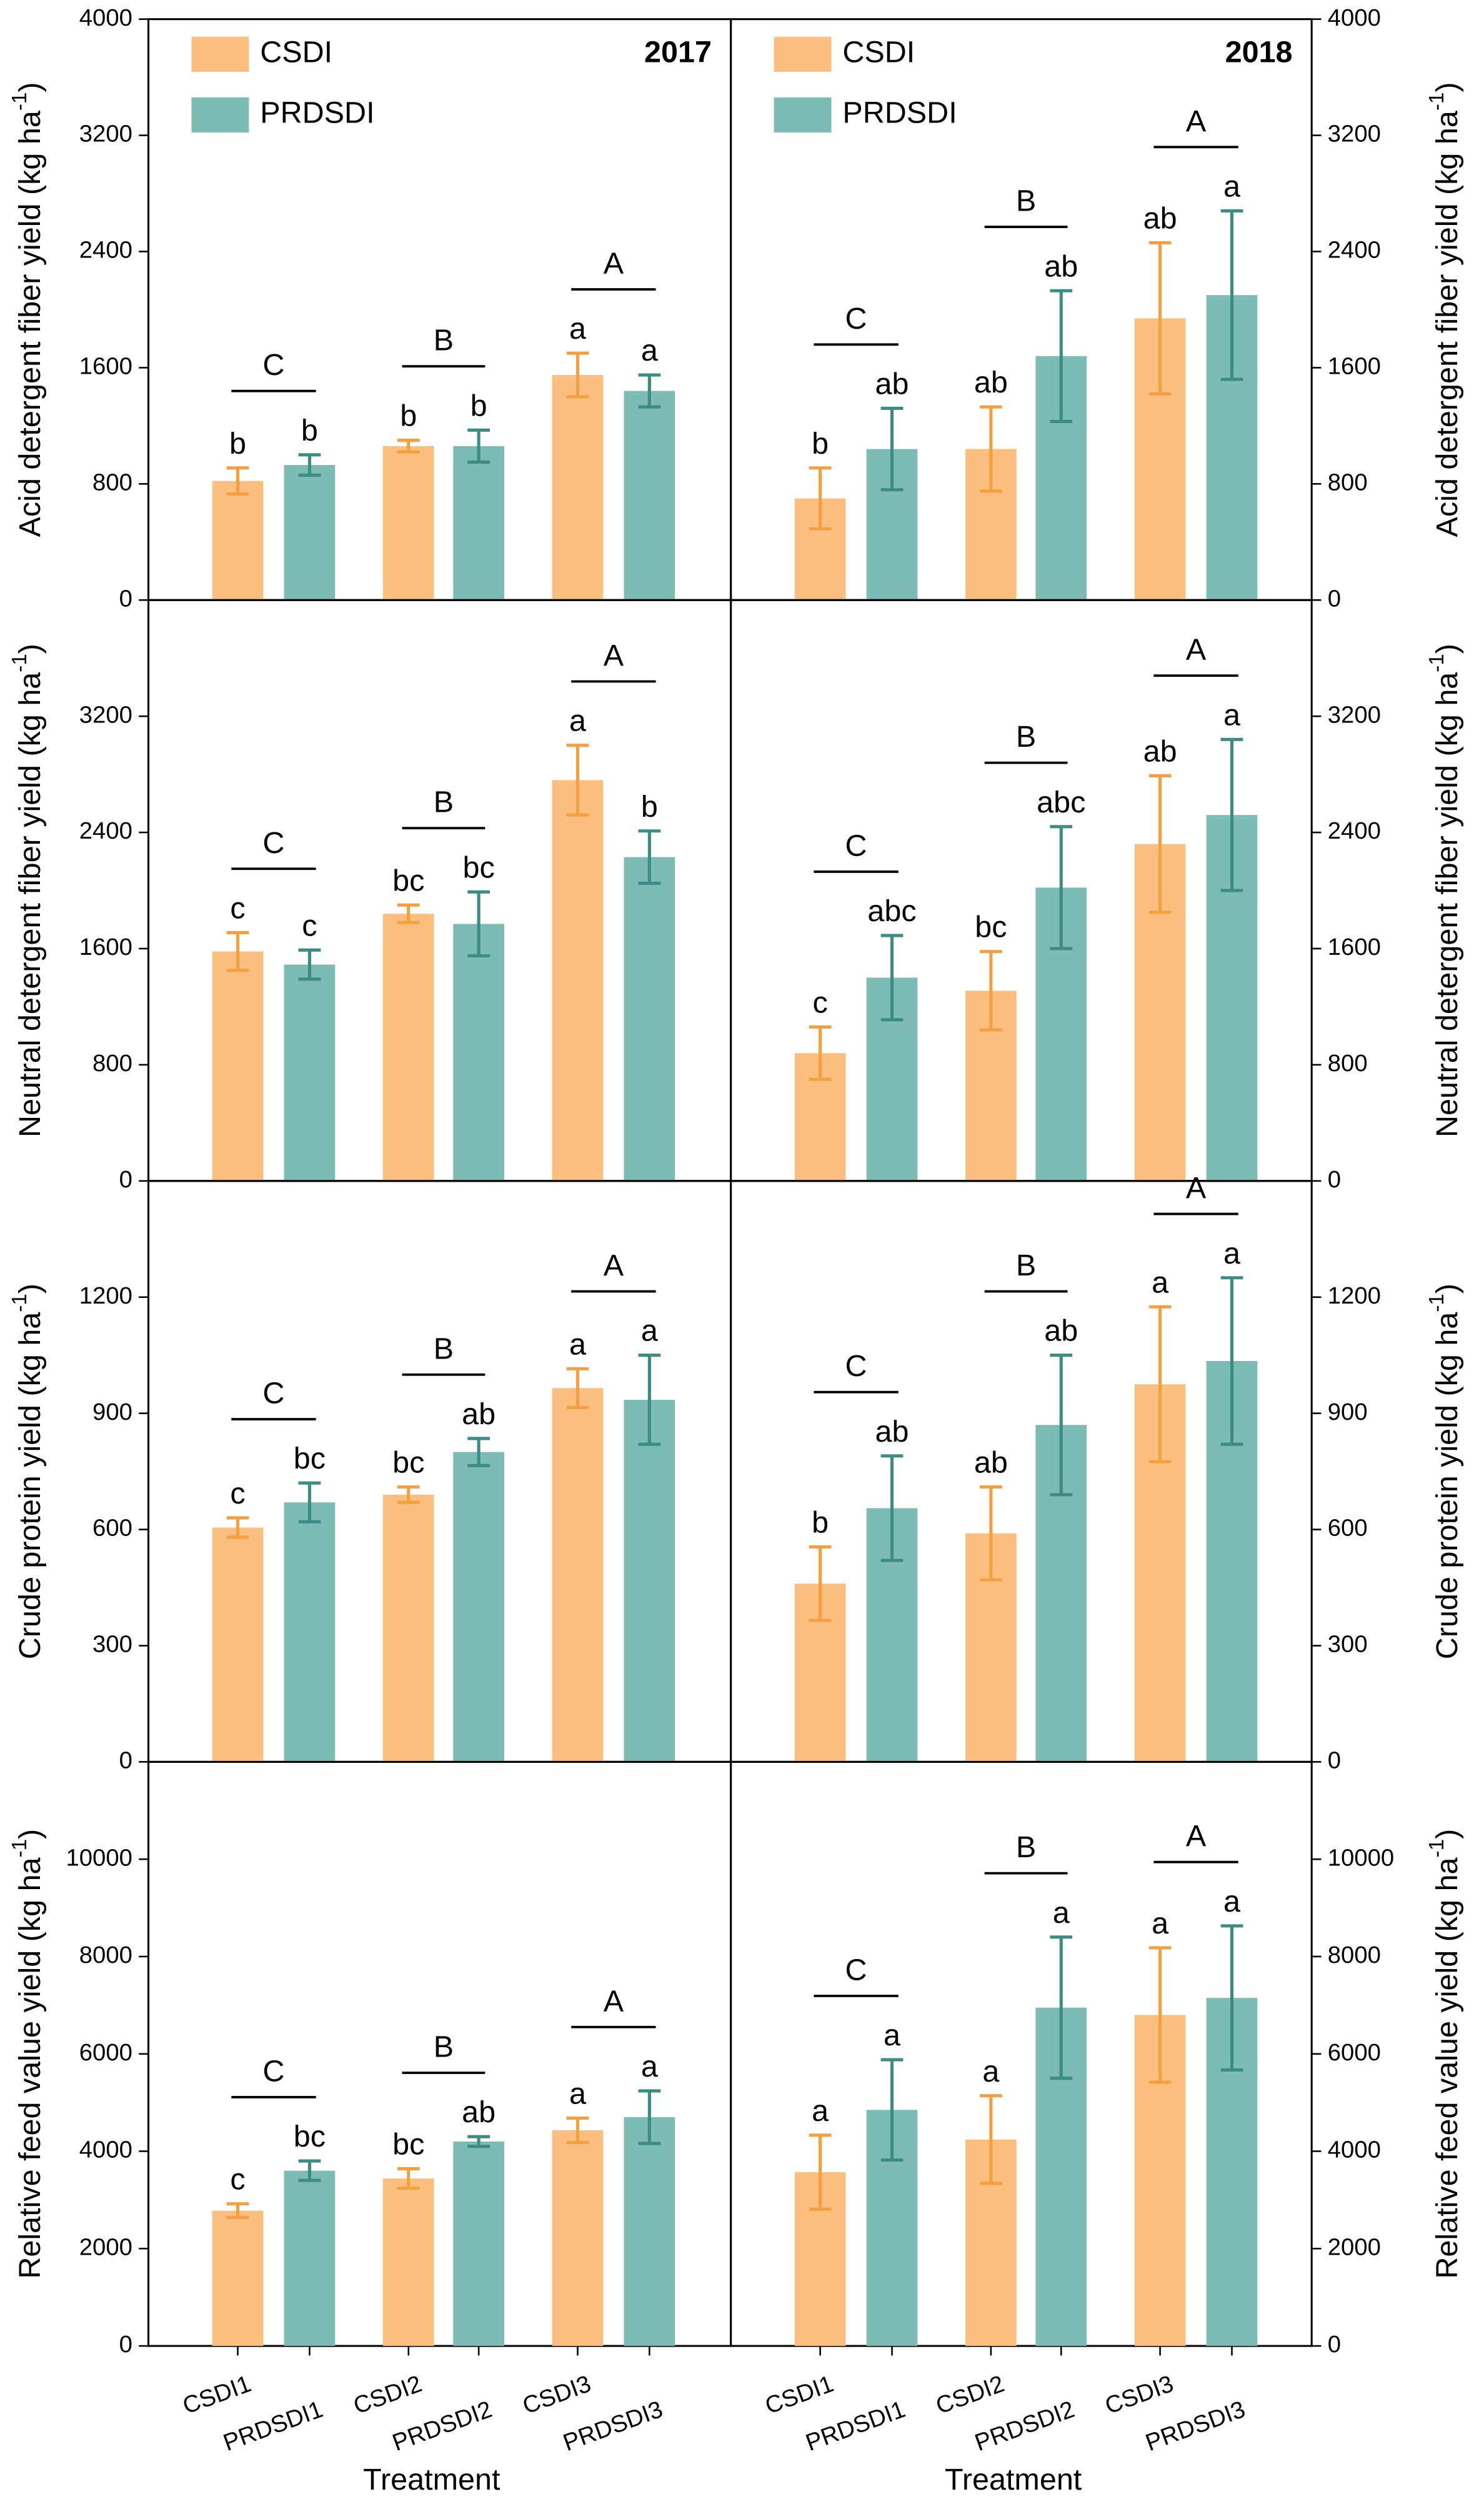  Describe the element at coordinates (105, 1295) in the screenshot. I see `y-tick-label: 1200` at that location.